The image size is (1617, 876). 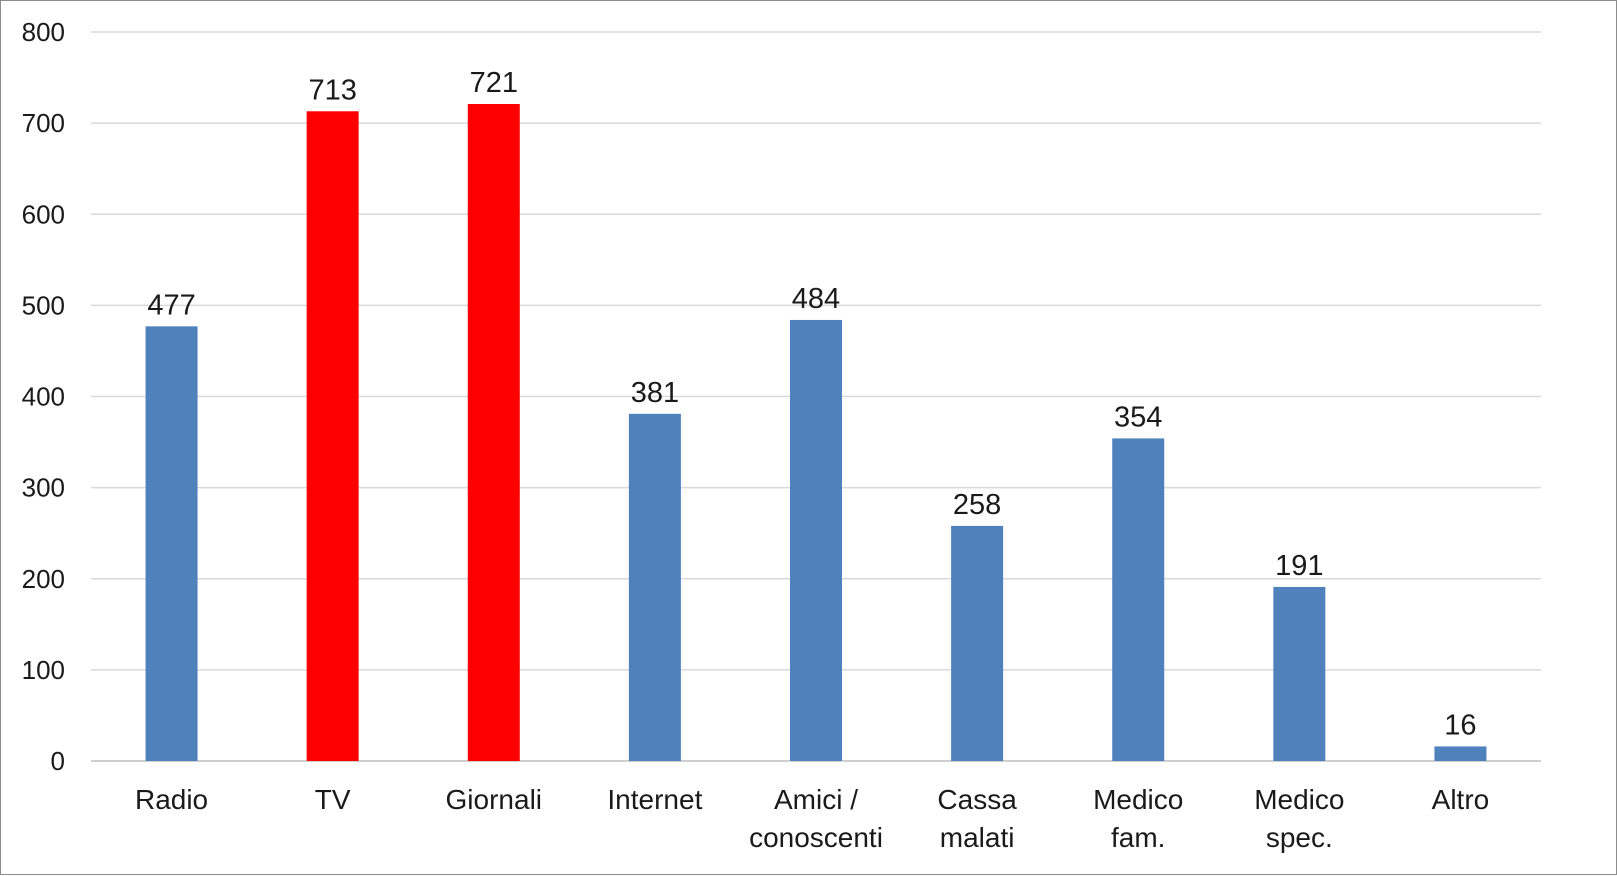 What do you see at coordinates (1299, 818) in the screenshot?
I see `x-tick-label: Medico spec.` at bounding box center [1299, 818].